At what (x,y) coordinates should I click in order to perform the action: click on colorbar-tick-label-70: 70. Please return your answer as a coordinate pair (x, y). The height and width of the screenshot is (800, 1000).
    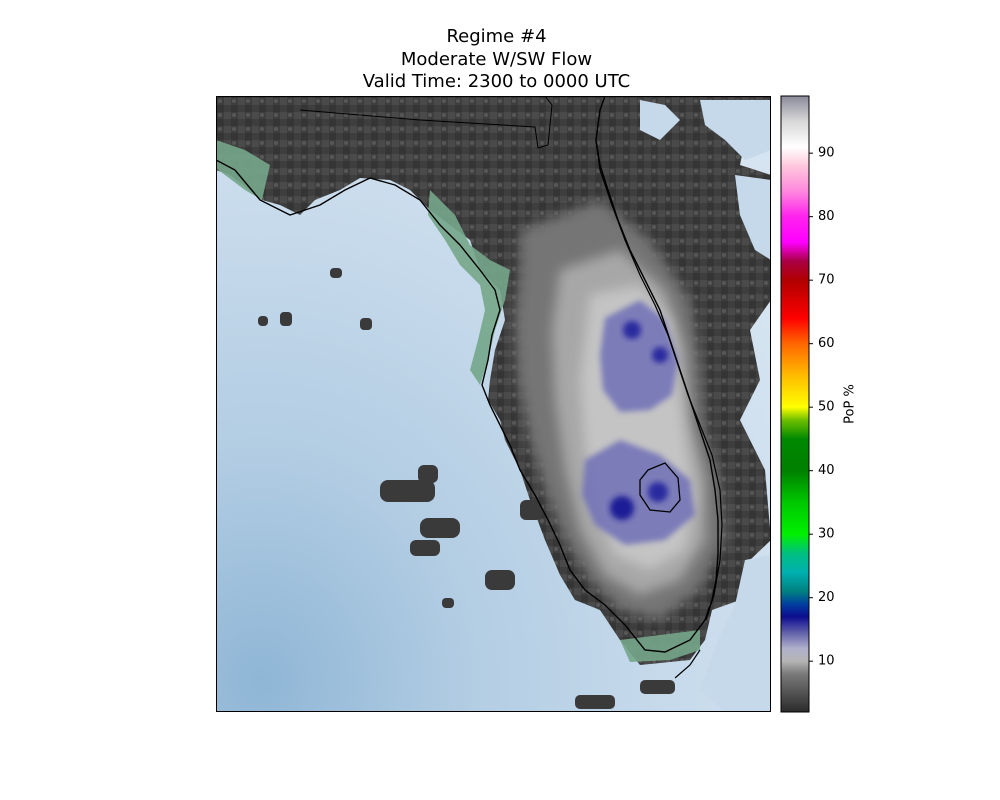
    Looking at the image, I should click on (826, 280).